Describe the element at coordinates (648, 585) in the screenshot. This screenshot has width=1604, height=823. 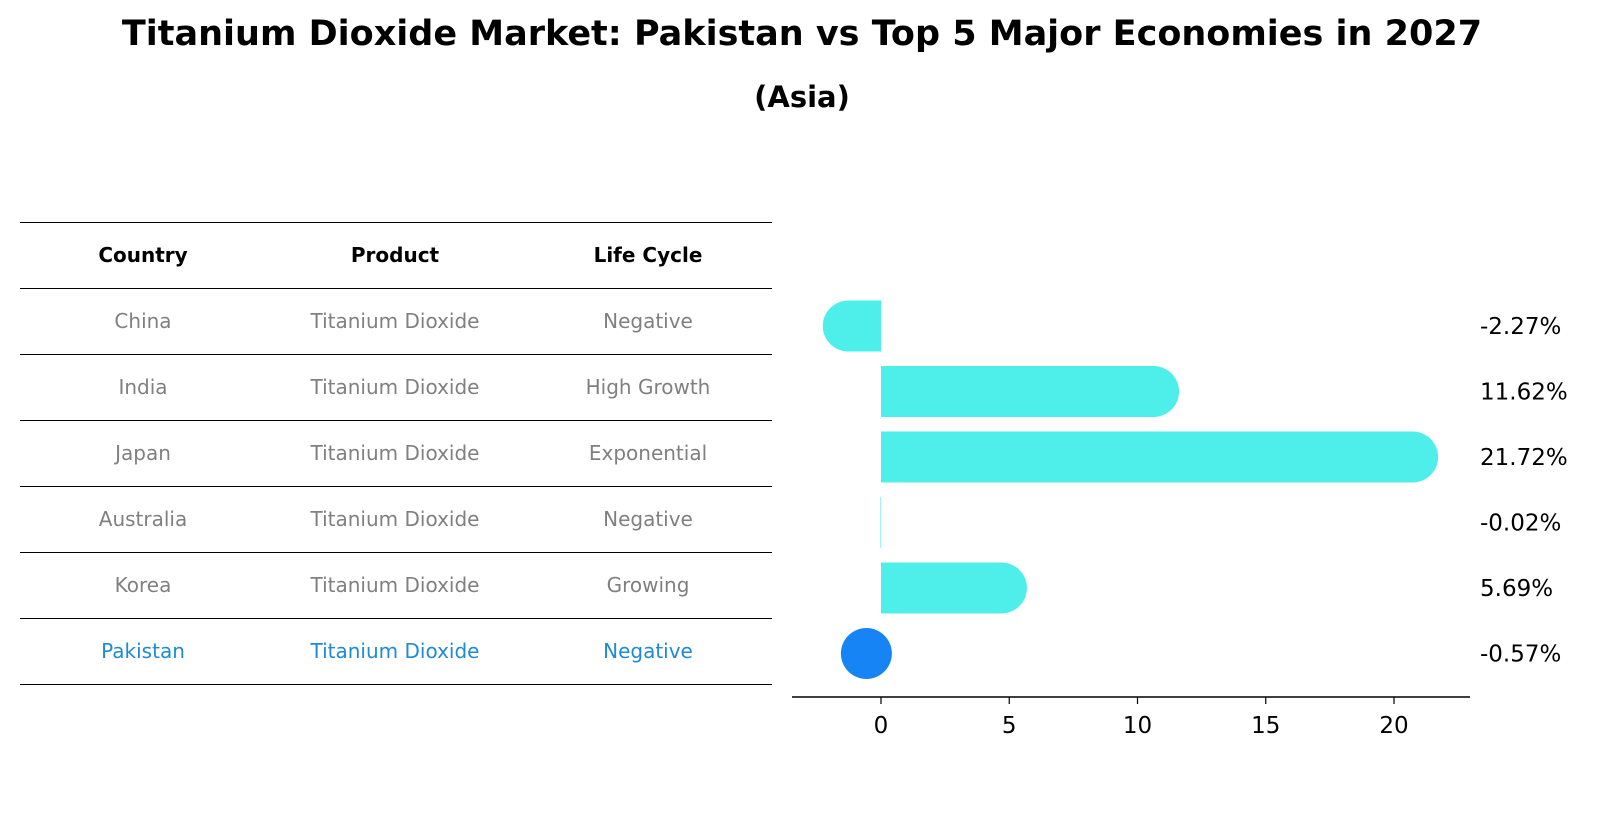
I see `cell-life-cycle: Growing` at that location.